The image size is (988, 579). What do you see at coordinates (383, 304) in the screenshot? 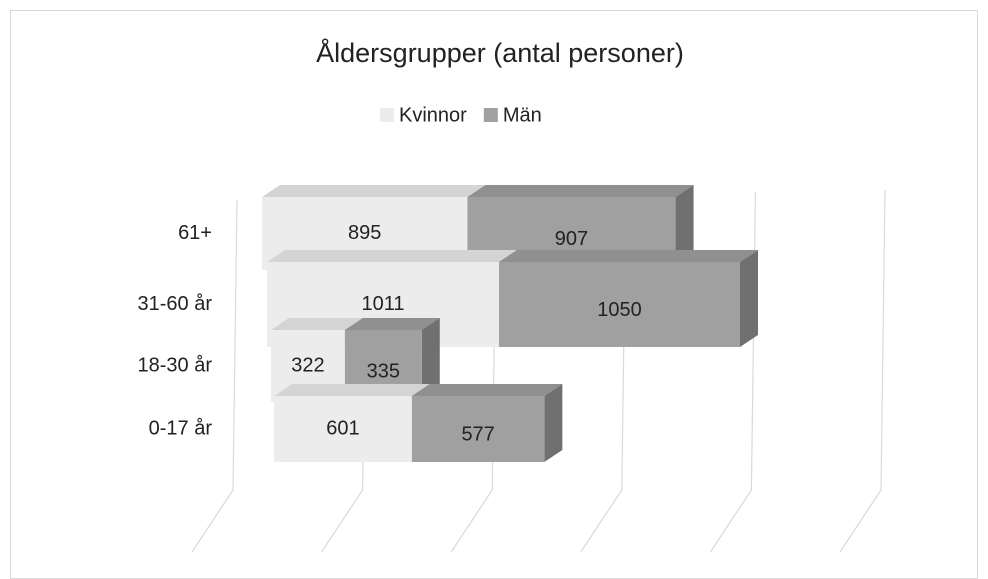
I see `data-label: 1011` at bounding box center [383, 304].